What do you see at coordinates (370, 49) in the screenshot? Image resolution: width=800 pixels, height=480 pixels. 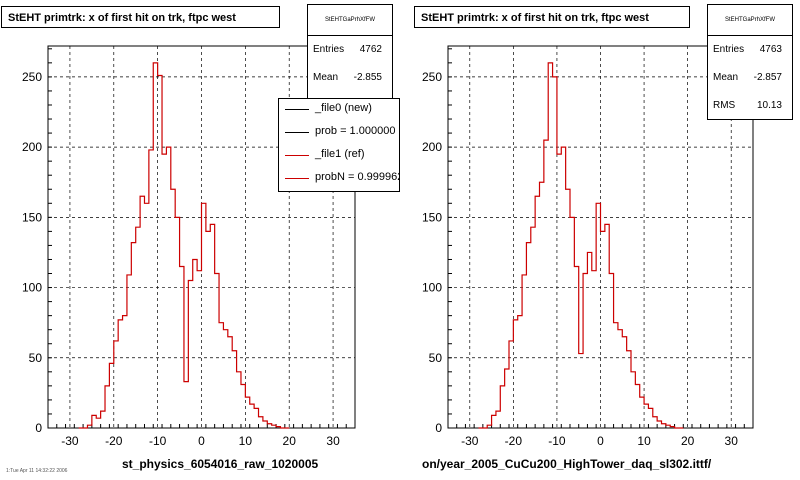 I see `stats-entries-value: 4762` at bounding box center [370, 49].